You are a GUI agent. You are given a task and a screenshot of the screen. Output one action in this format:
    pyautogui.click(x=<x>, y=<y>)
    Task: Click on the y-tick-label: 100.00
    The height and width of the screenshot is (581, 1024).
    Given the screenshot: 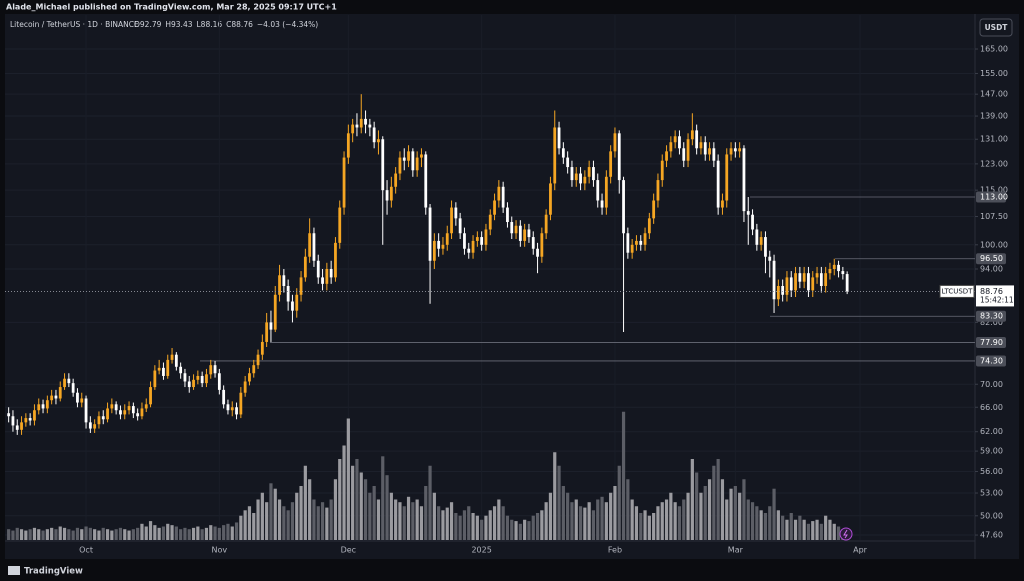 What is the action you would take?
    pyautogui.click(x=994, y=244)
    